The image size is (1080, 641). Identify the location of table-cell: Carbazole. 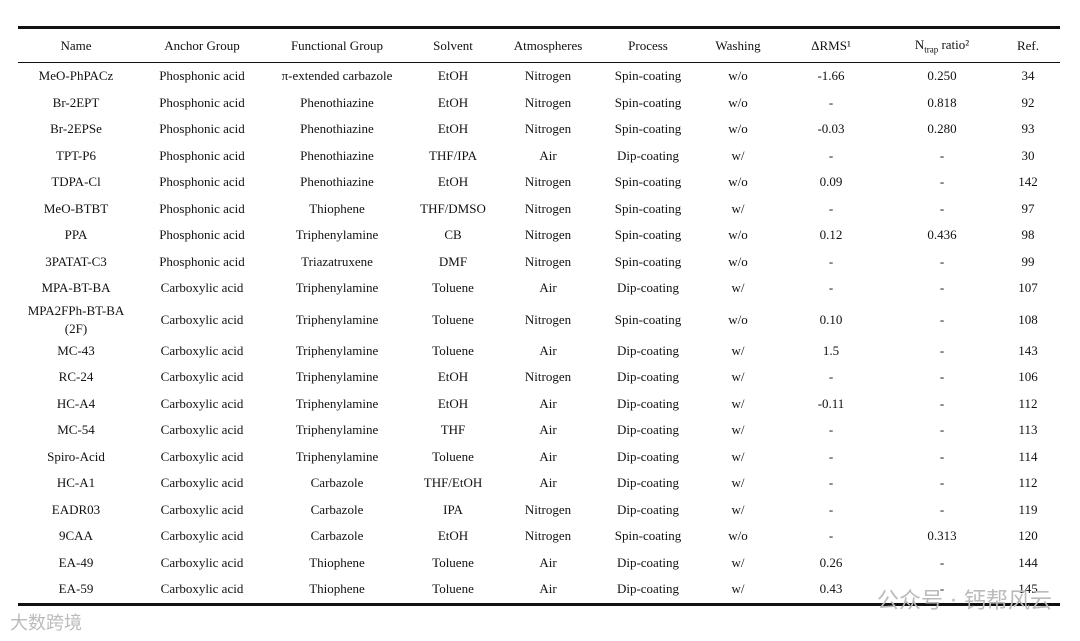
(337, 536).